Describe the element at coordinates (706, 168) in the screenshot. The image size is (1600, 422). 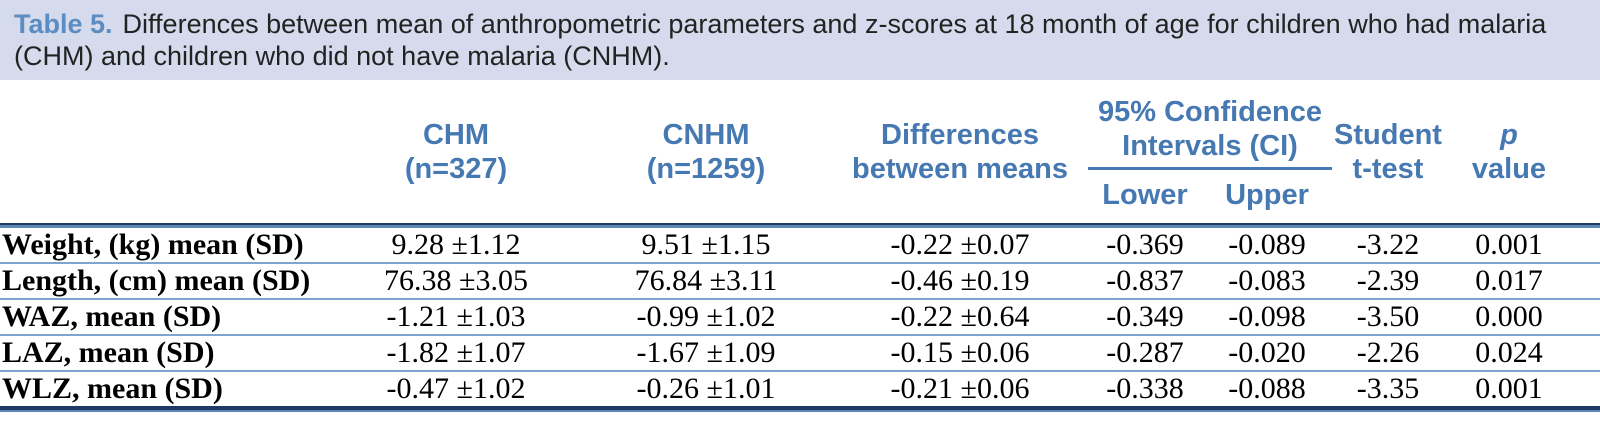
I see `header-cnhm-line2: (n=1259)` at that location.